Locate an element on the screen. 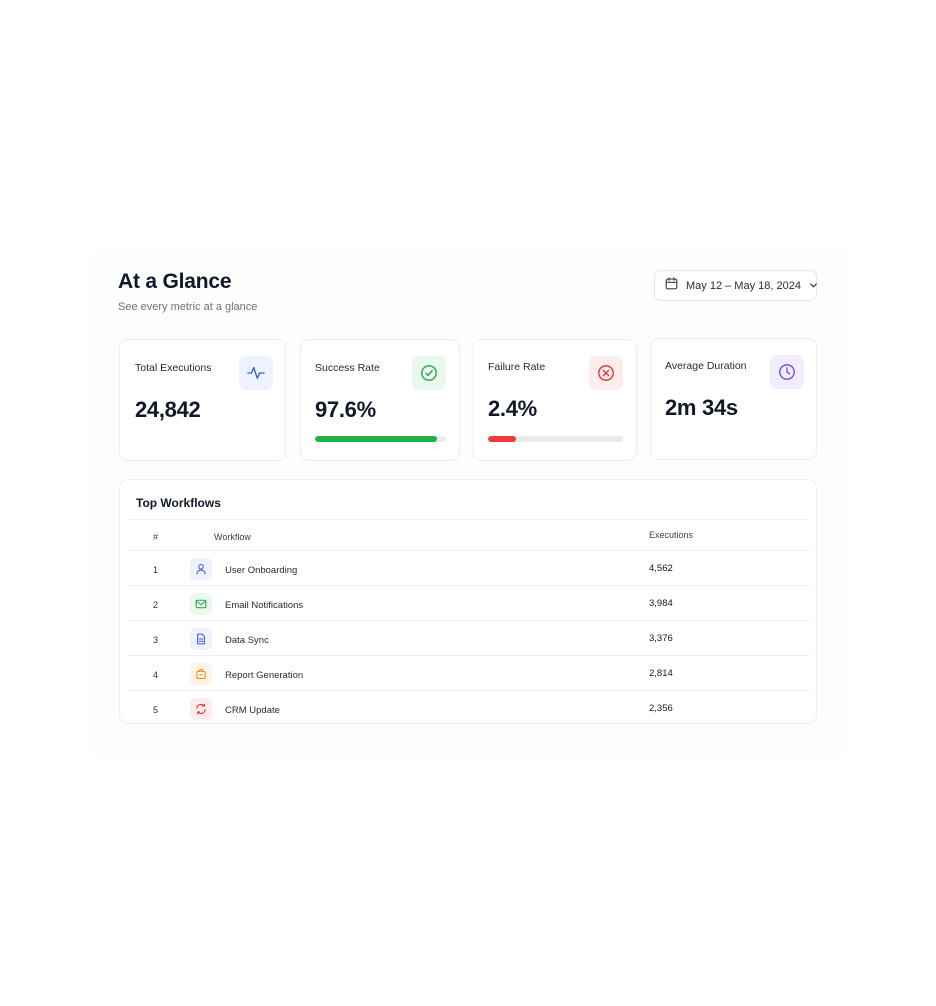 Image resolution: width=936 pixels, height=1006 pixels. row-rank: 1 is located at coordinates (156, 570).